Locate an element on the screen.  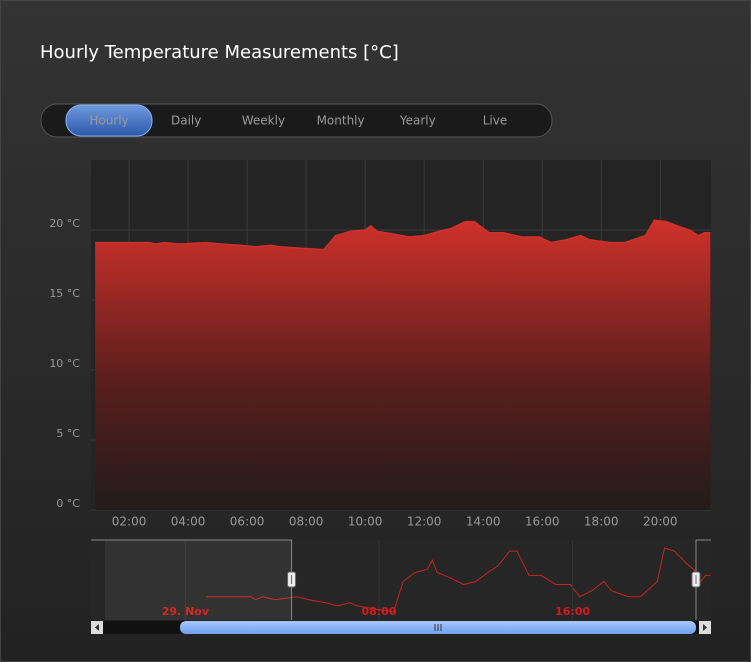
navigator-tick-label: 08:00 is located at coordinates (378, 611).